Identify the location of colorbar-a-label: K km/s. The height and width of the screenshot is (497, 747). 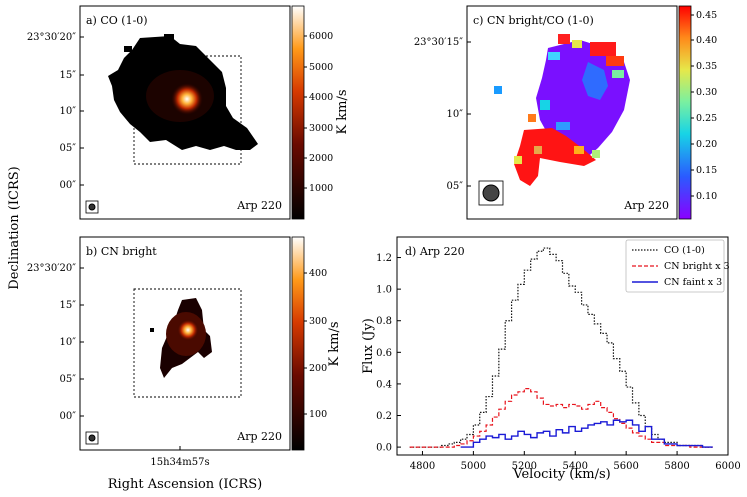
(342, 111).